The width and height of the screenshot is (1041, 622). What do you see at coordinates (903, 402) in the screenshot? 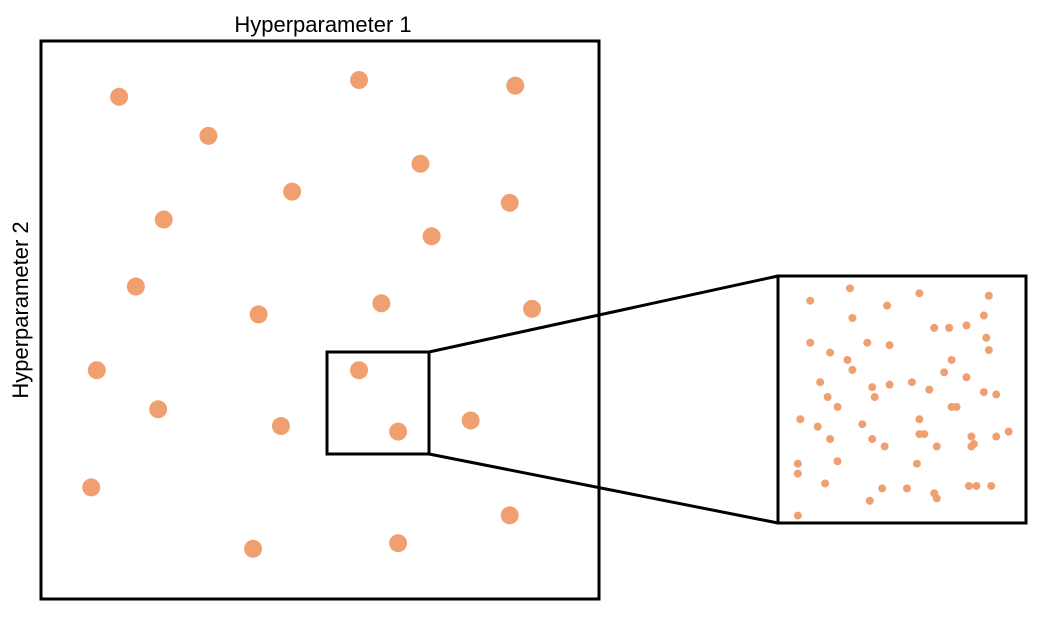
I see `zoomed-view-points` at bounding box center [903, 402].